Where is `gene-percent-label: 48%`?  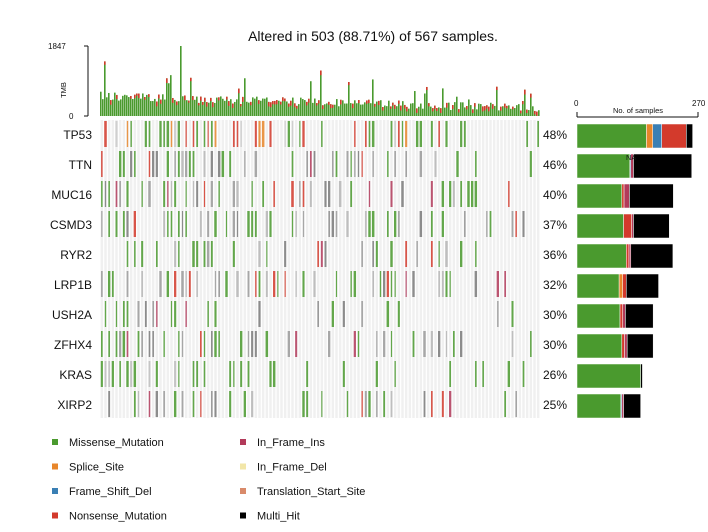
gene-percent-label: 48% is located at coordinates (555, 135).